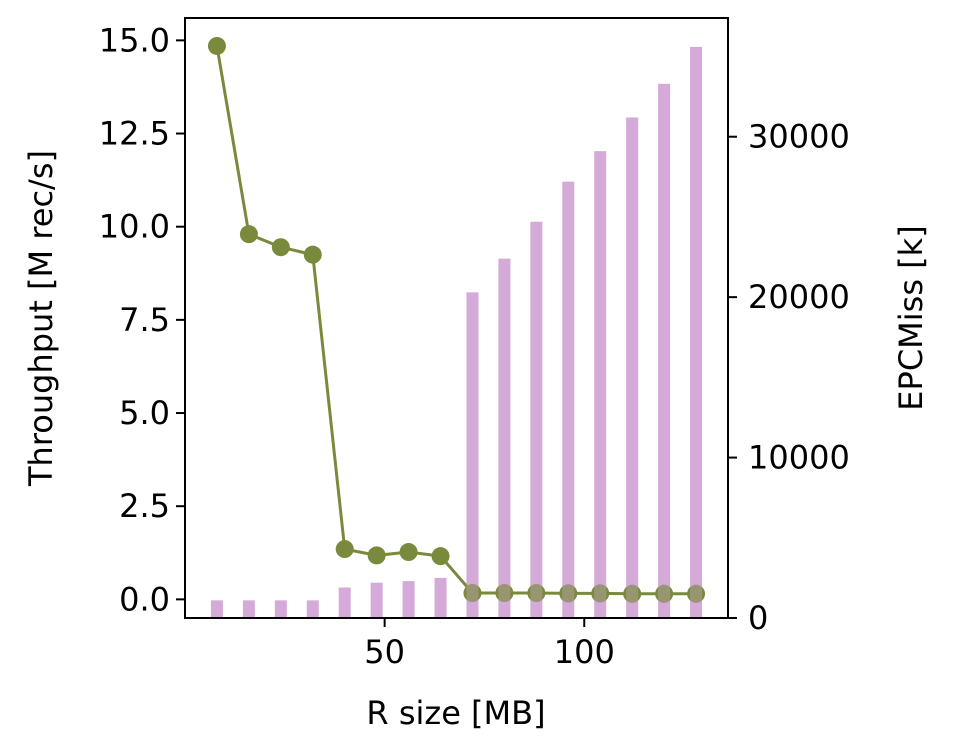 This screenshot has height=753, width=954. Describe the element at coordinates (758, 618) in the screenshot. I see `right-y-tick-label: 0` at that location.